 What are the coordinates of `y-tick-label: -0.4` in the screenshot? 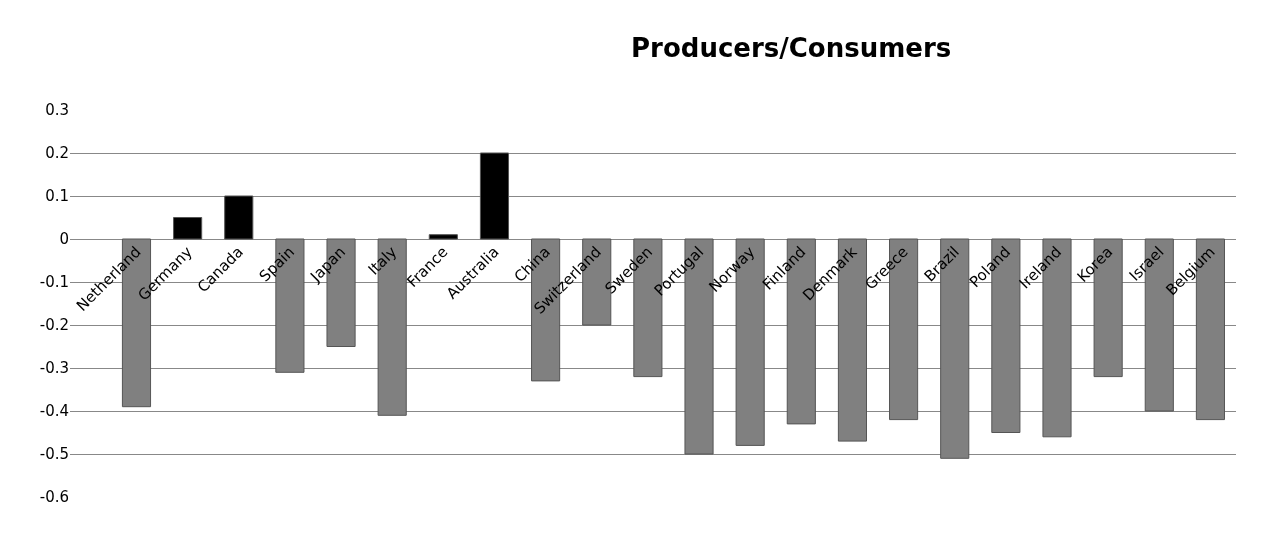 It's located at (54, 411).